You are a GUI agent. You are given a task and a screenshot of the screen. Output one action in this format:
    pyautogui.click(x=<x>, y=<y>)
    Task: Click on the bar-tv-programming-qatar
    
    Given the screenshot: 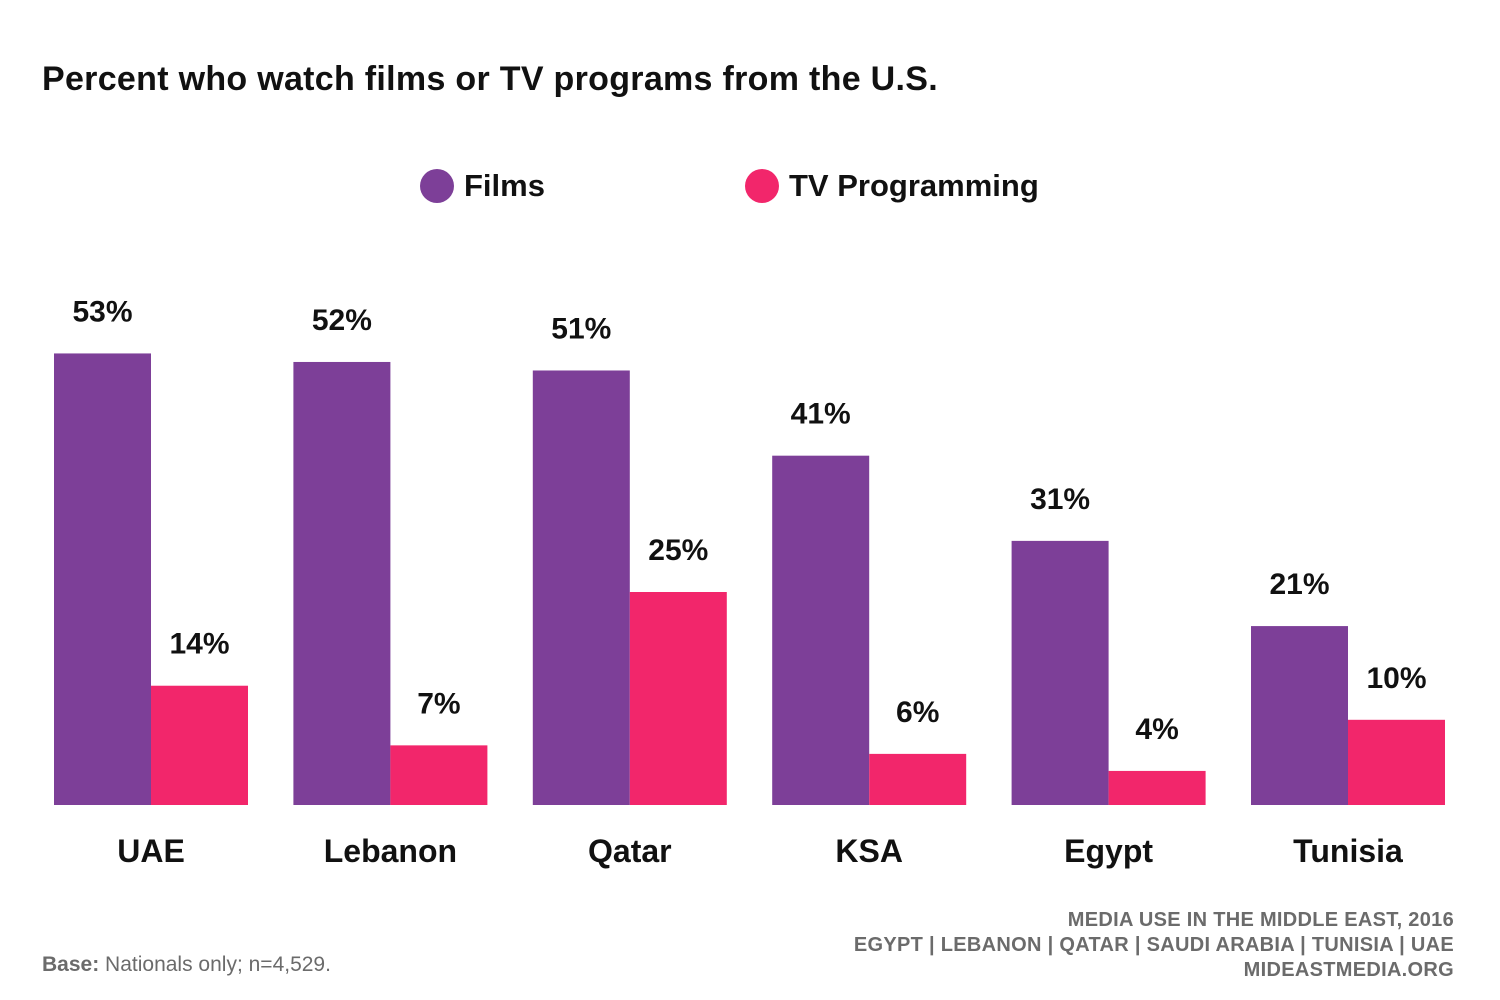 What is the action you would take?
    pyautogui.click(x=678, y=698)
    